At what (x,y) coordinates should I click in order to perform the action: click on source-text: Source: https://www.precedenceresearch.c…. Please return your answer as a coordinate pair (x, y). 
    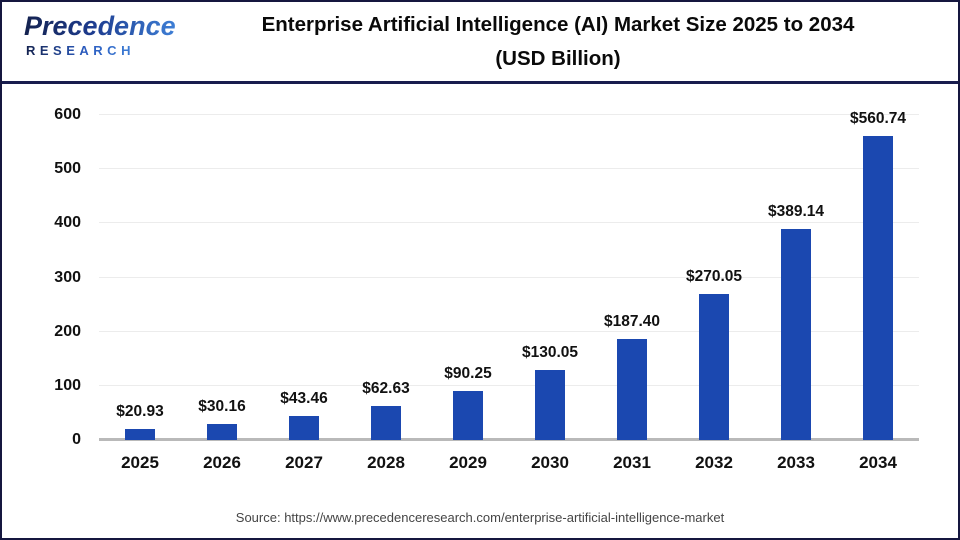
    Looking at the image, I should click on (480, 517).